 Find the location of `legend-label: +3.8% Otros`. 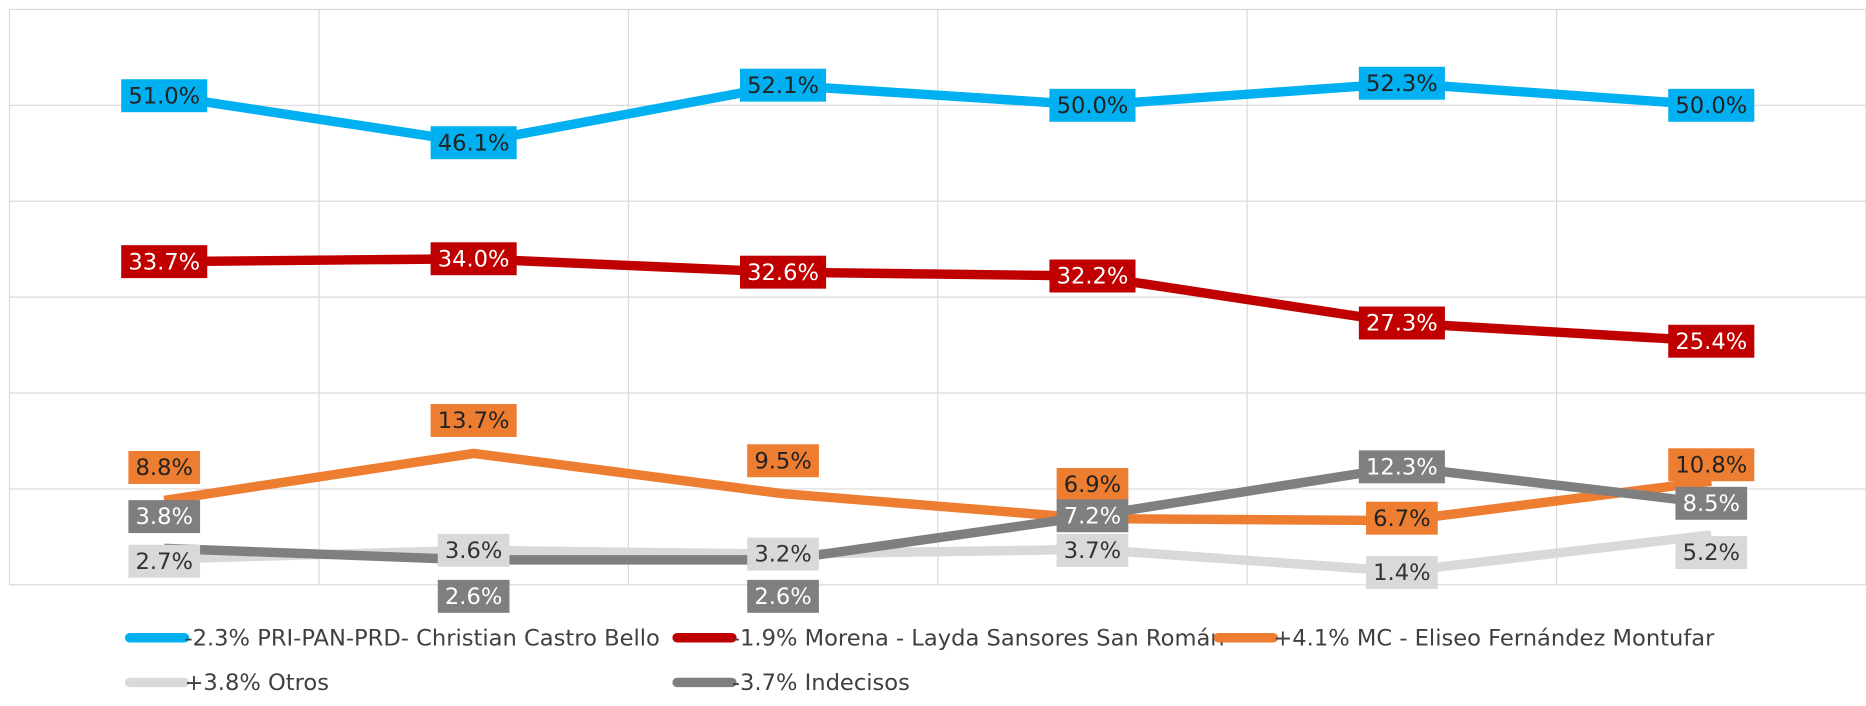

legend-label: +3.8% Otros is located at coordinates (256, 683).